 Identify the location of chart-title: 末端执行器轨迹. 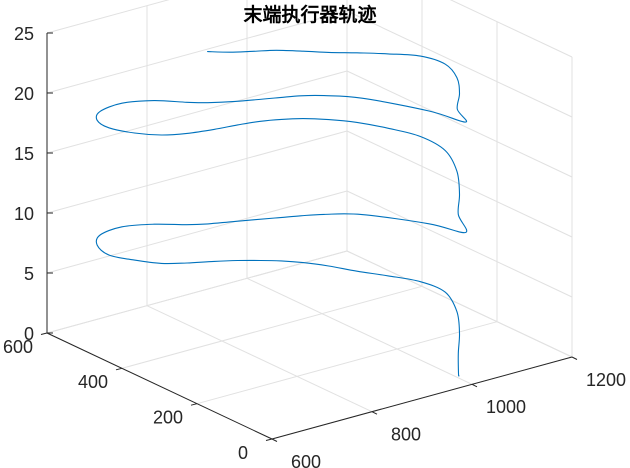
(309, 14).